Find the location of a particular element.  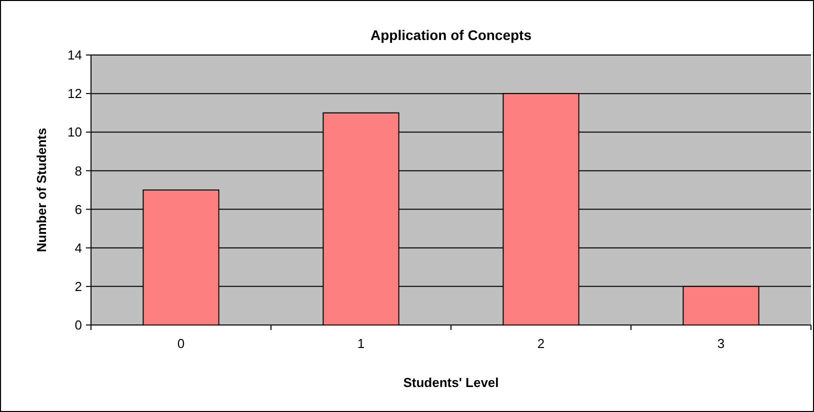

y-tick-label: 0 is located at coordinates (78, 325).